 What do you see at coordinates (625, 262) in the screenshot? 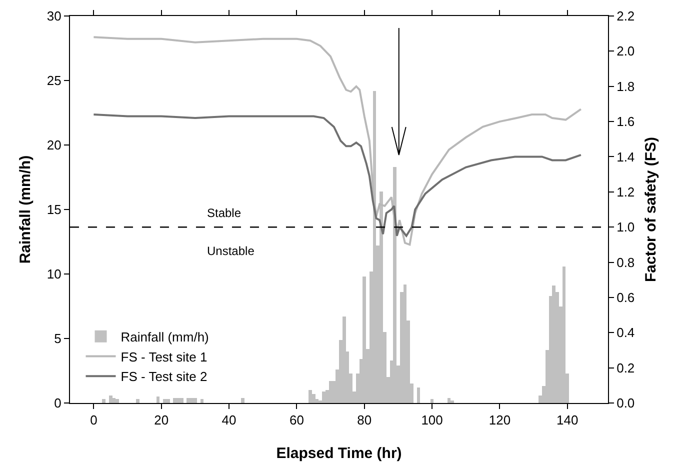
I see `y2-tick-label: 0.8` at bounding box center [625, 262].